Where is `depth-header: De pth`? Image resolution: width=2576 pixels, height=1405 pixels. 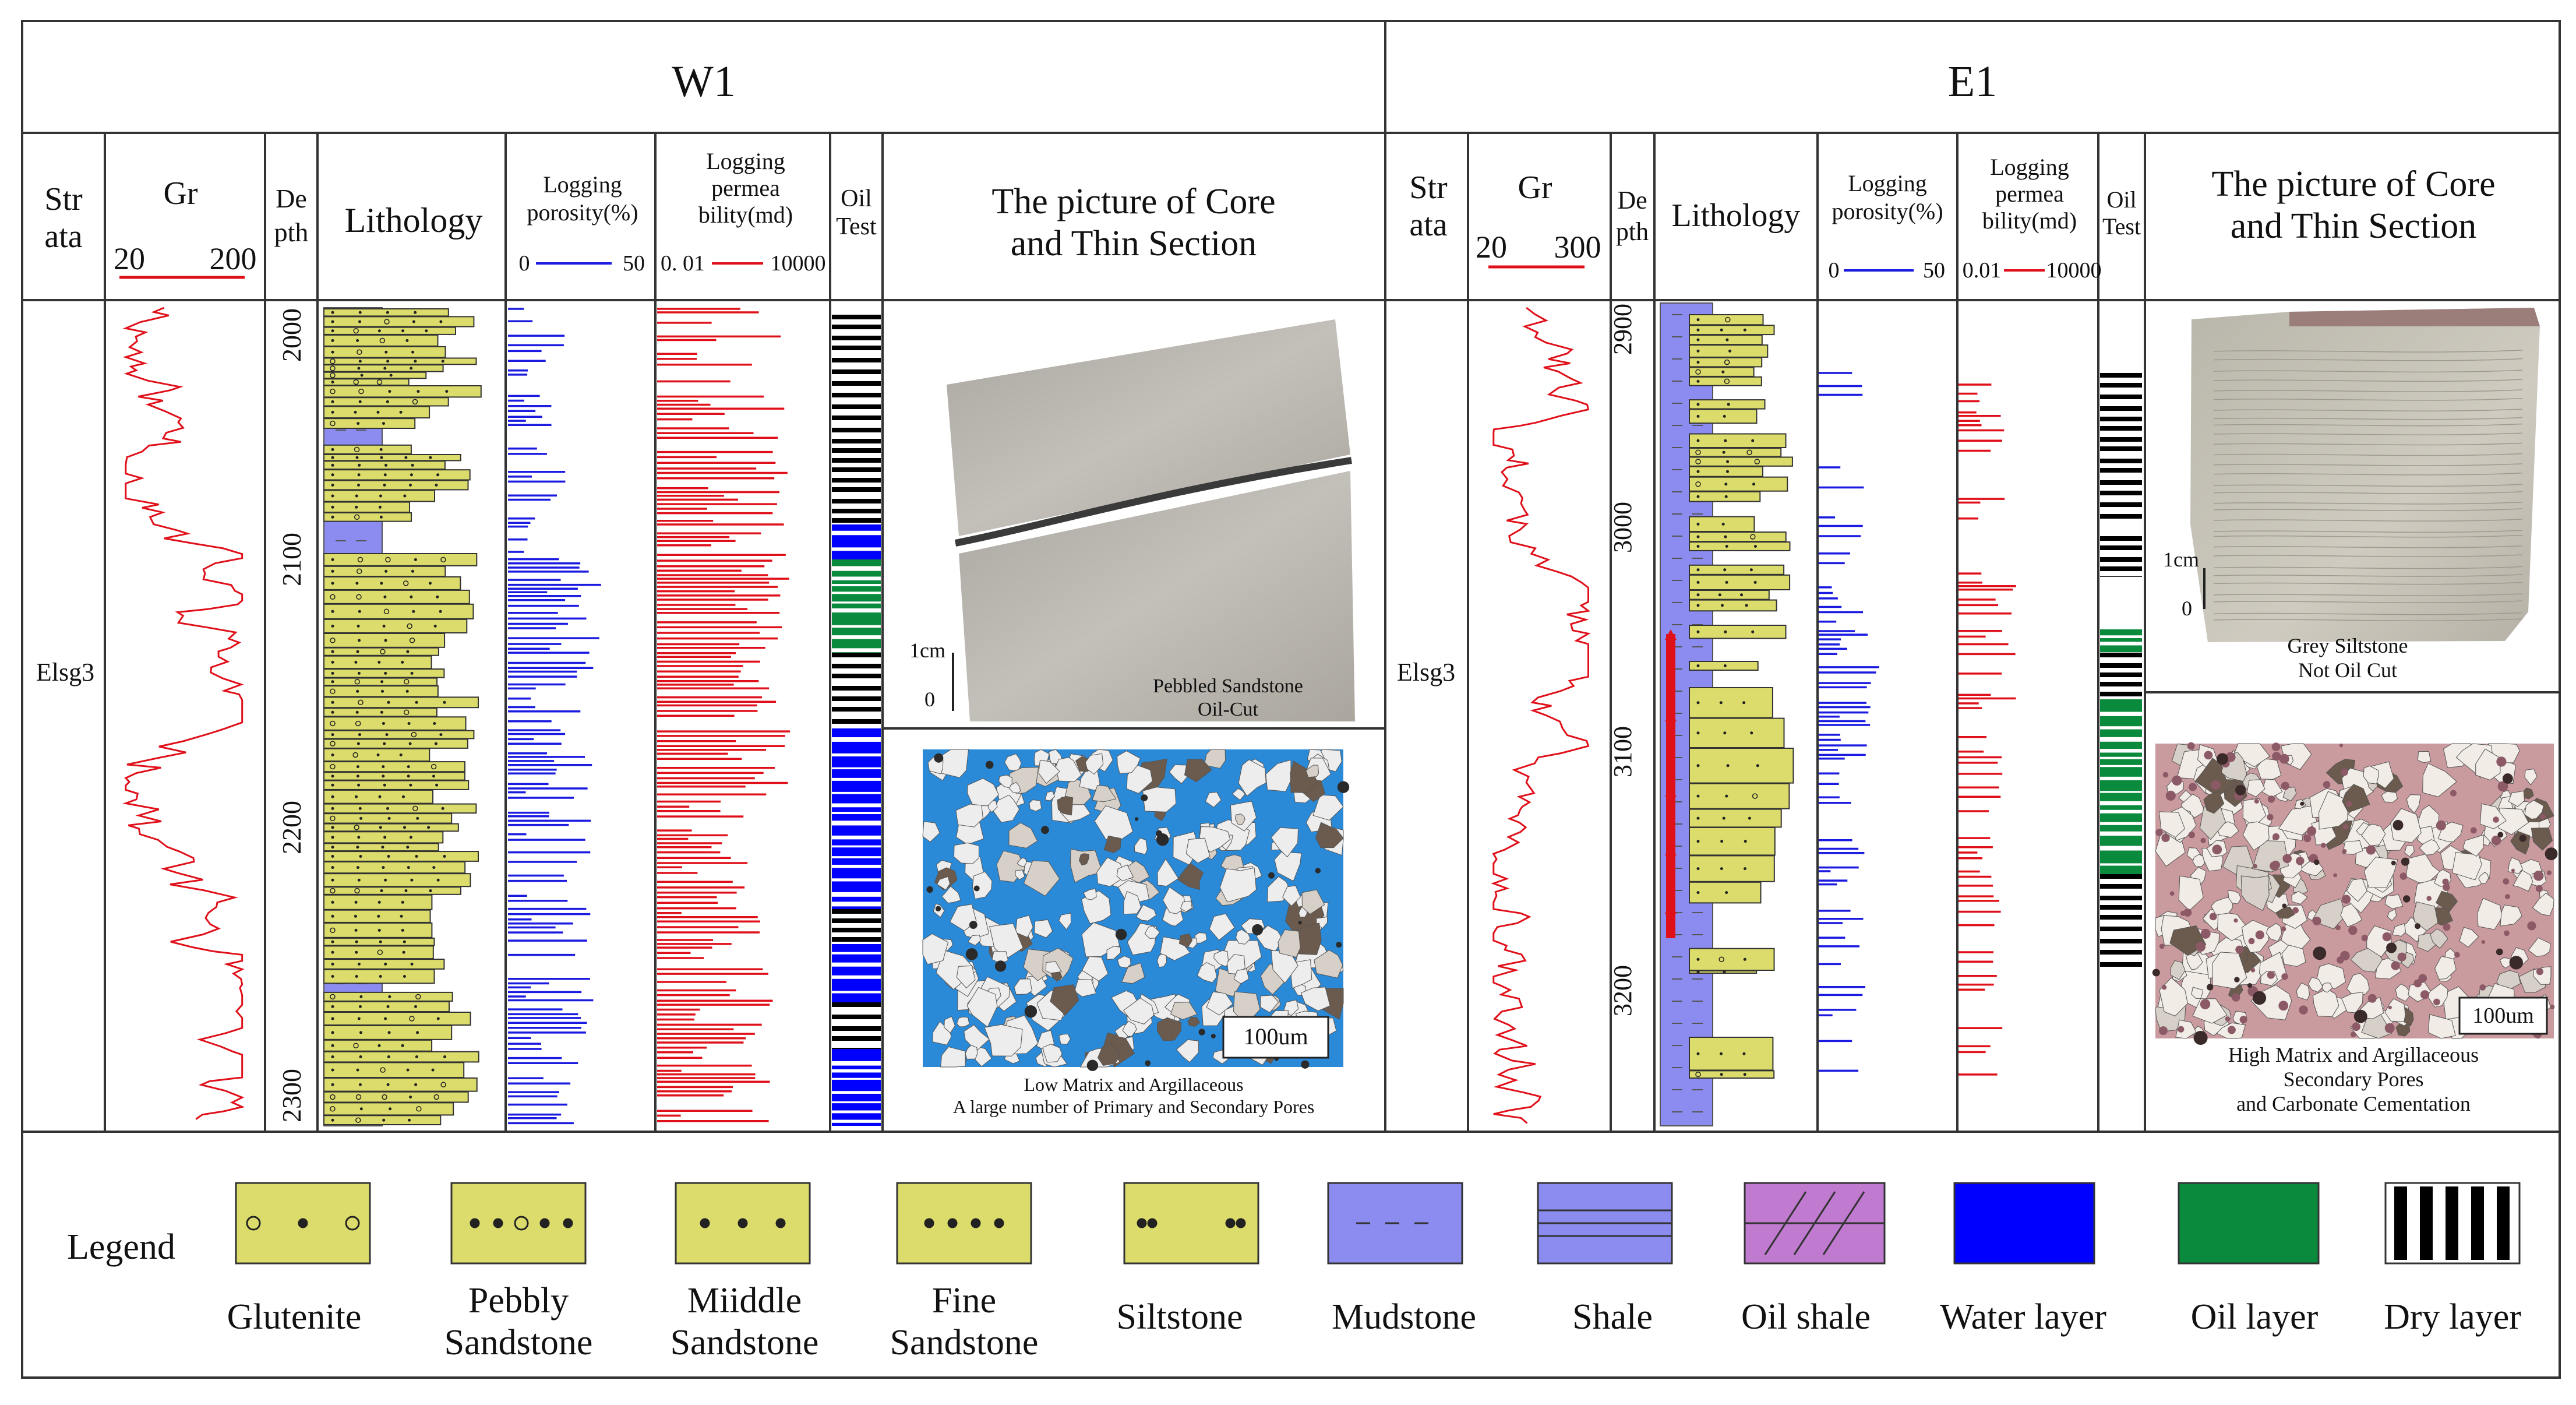 depth-header: De pth is located at coordinates (291, 215).